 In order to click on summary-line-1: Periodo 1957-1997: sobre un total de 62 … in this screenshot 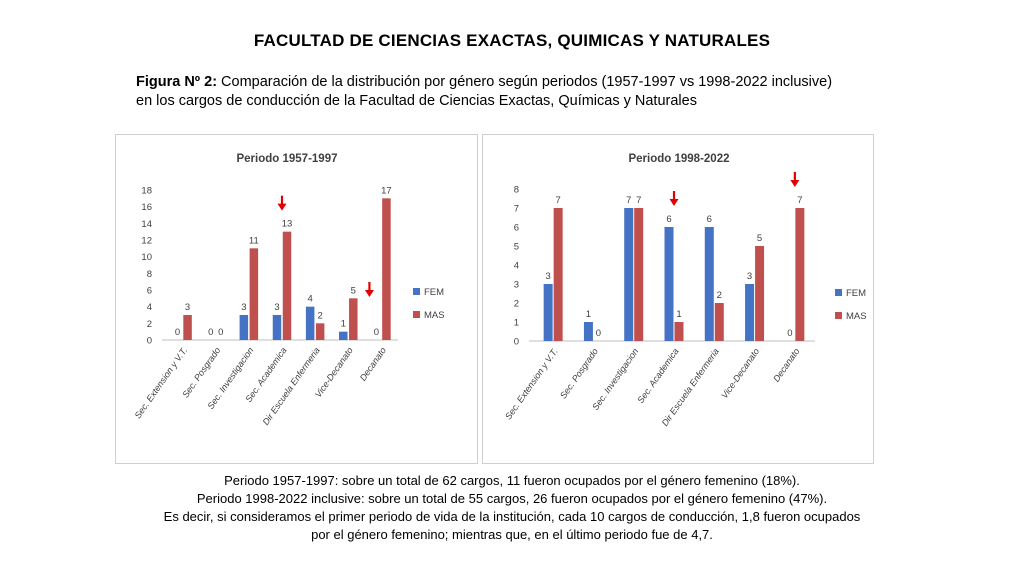, I will do `click(512, 480)`.